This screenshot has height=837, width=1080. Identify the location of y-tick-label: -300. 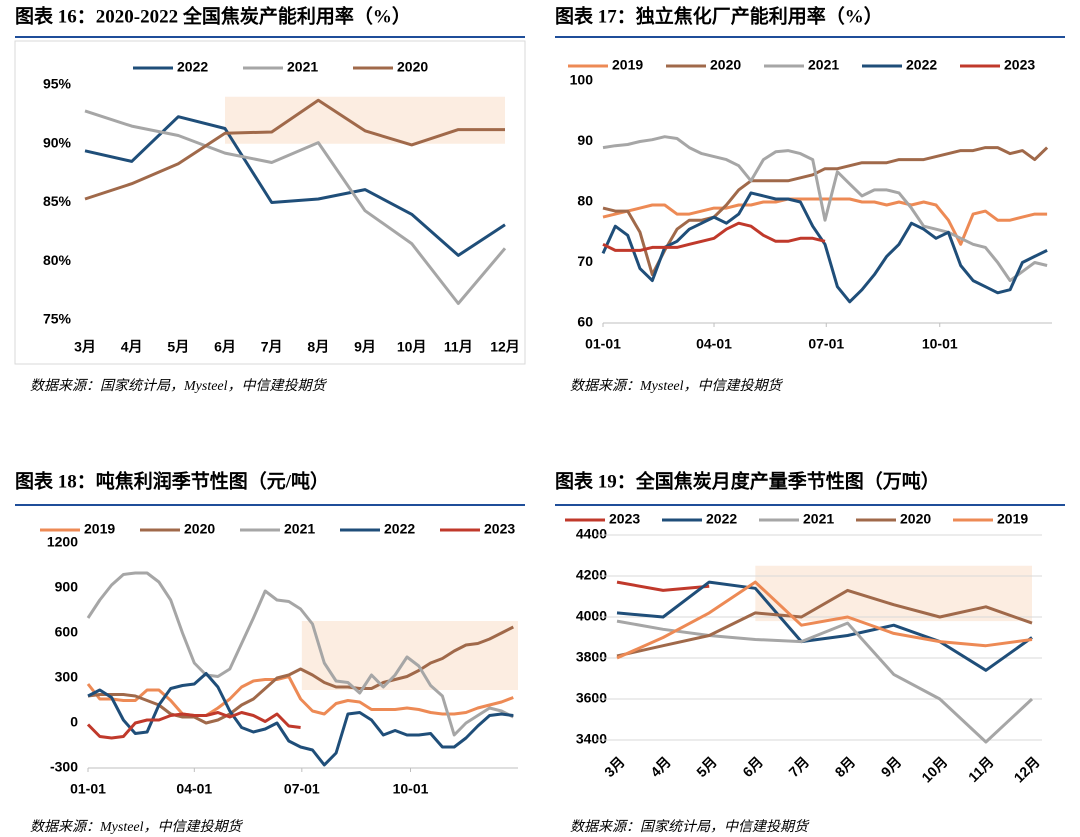
(64, 767).